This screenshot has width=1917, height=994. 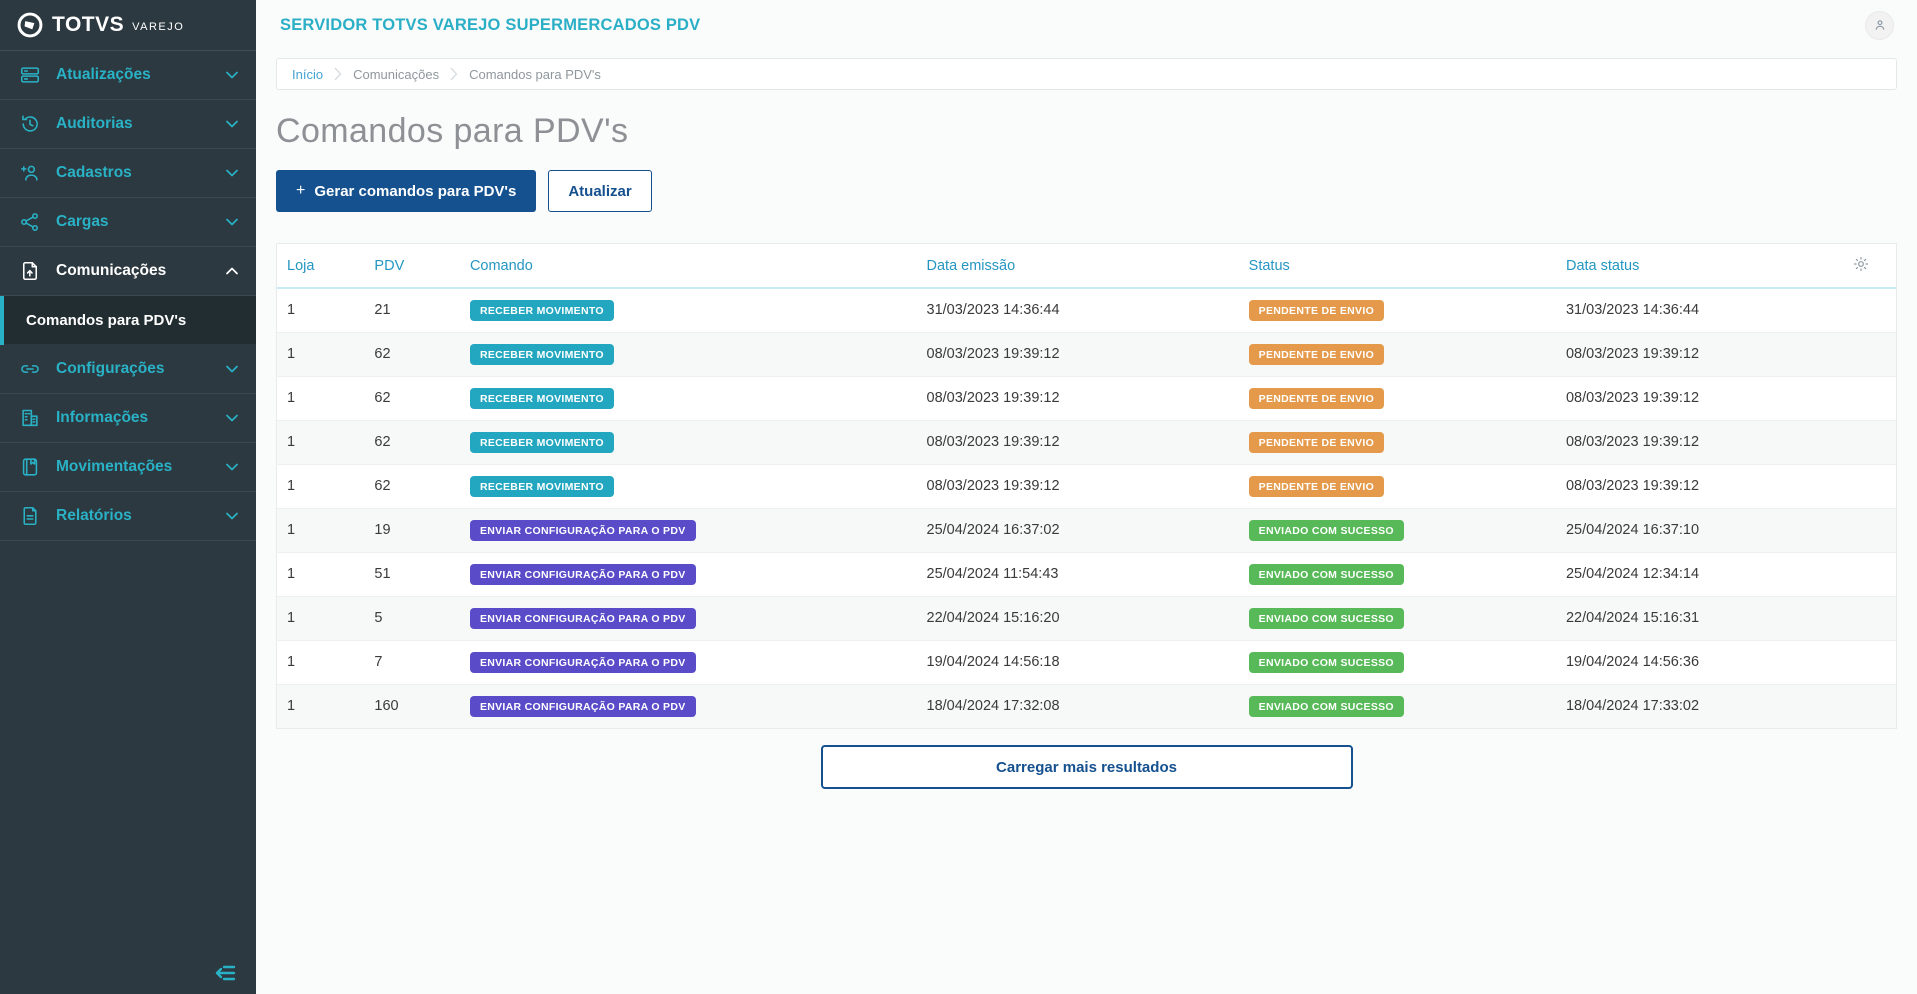 What do you see at coordinates (1861, 264) in the screenshot?
I see `gear-icon` at bounding box center [1861, 264].